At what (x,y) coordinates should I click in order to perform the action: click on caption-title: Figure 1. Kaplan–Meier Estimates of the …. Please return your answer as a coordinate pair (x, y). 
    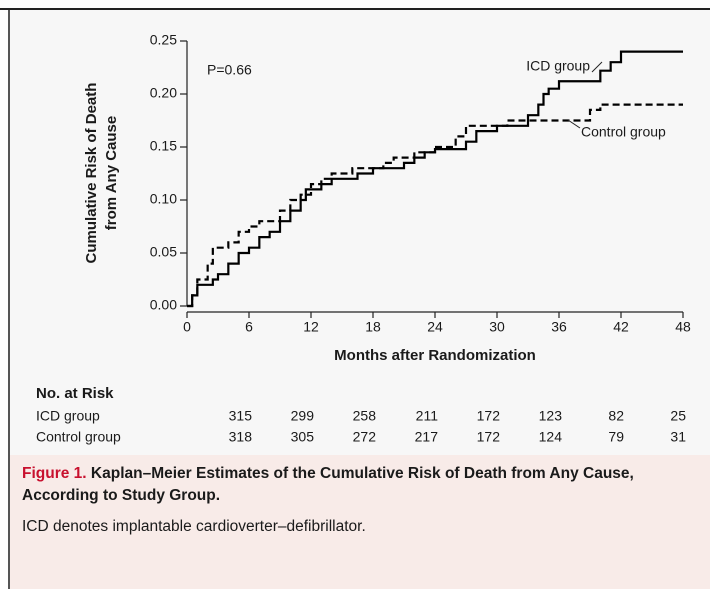
    Looking at the image, I should click on (357, 485).